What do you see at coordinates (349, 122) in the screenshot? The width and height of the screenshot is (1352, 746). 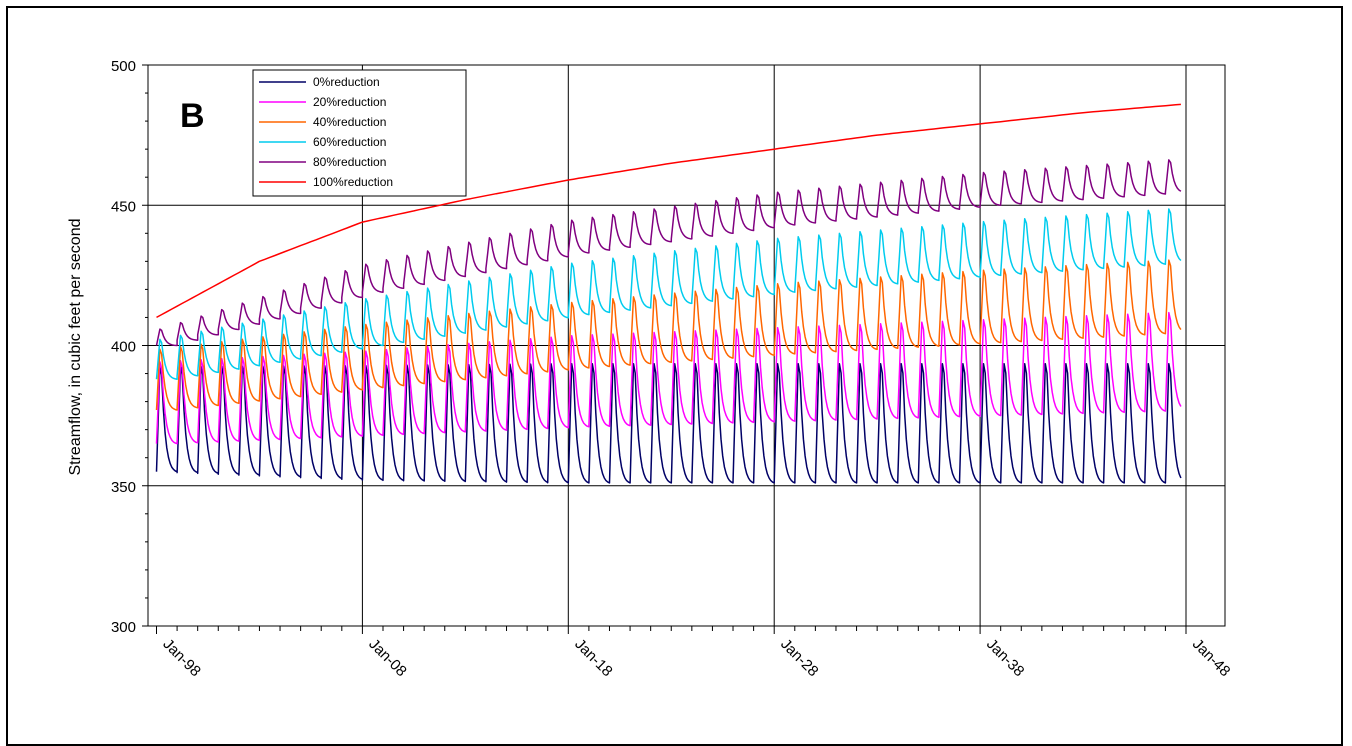 I see `legend-entry: 40%reduction` at bounding box center [349, 122].